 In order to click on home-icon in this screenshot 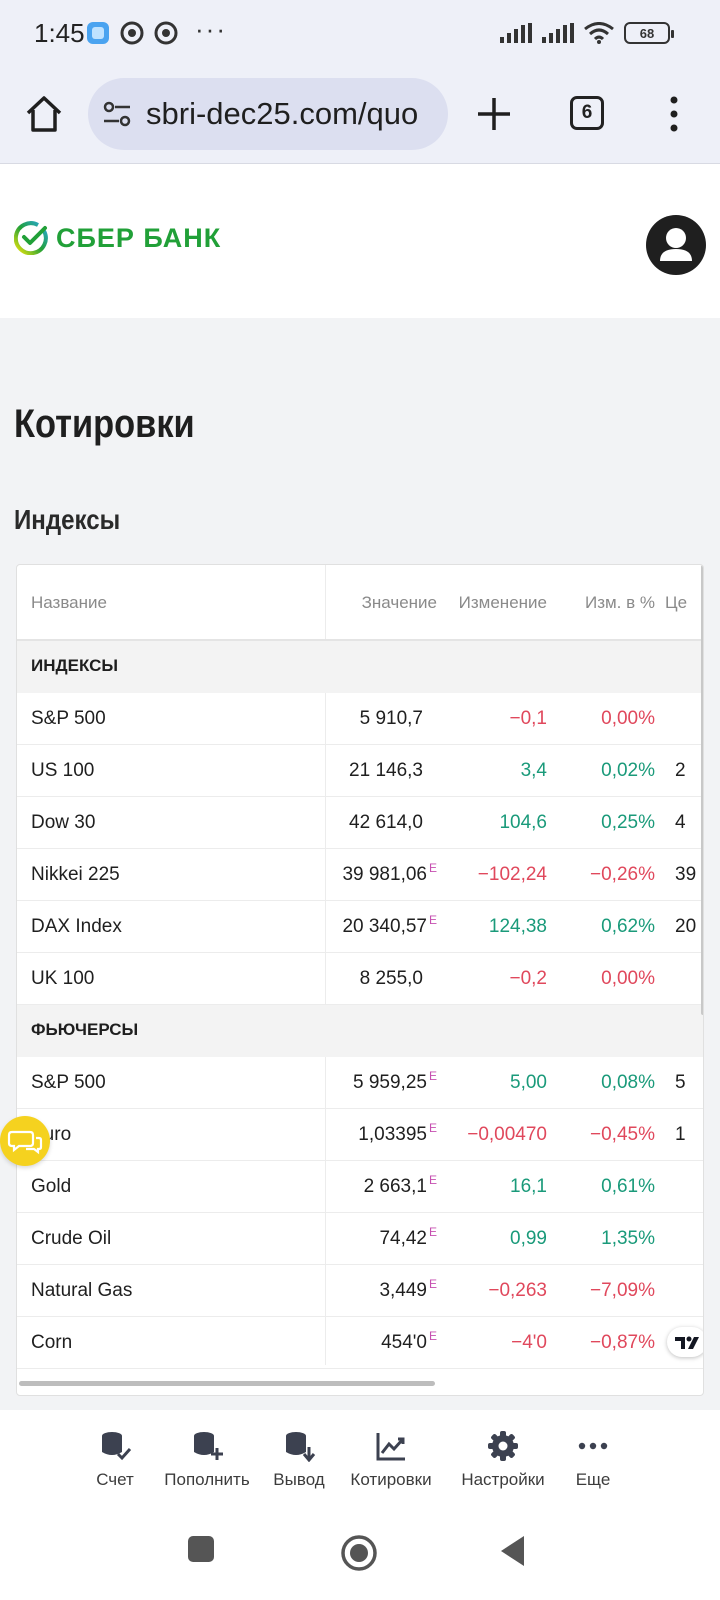, I will do `click(44, 114)`.